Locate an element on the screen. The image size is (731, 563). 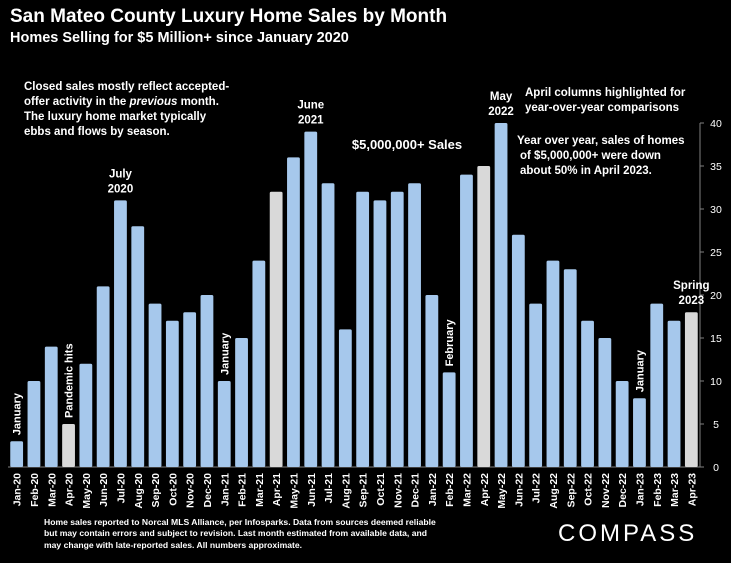
bar-annotation-line: 2021 is located at coordinates (311, 121).